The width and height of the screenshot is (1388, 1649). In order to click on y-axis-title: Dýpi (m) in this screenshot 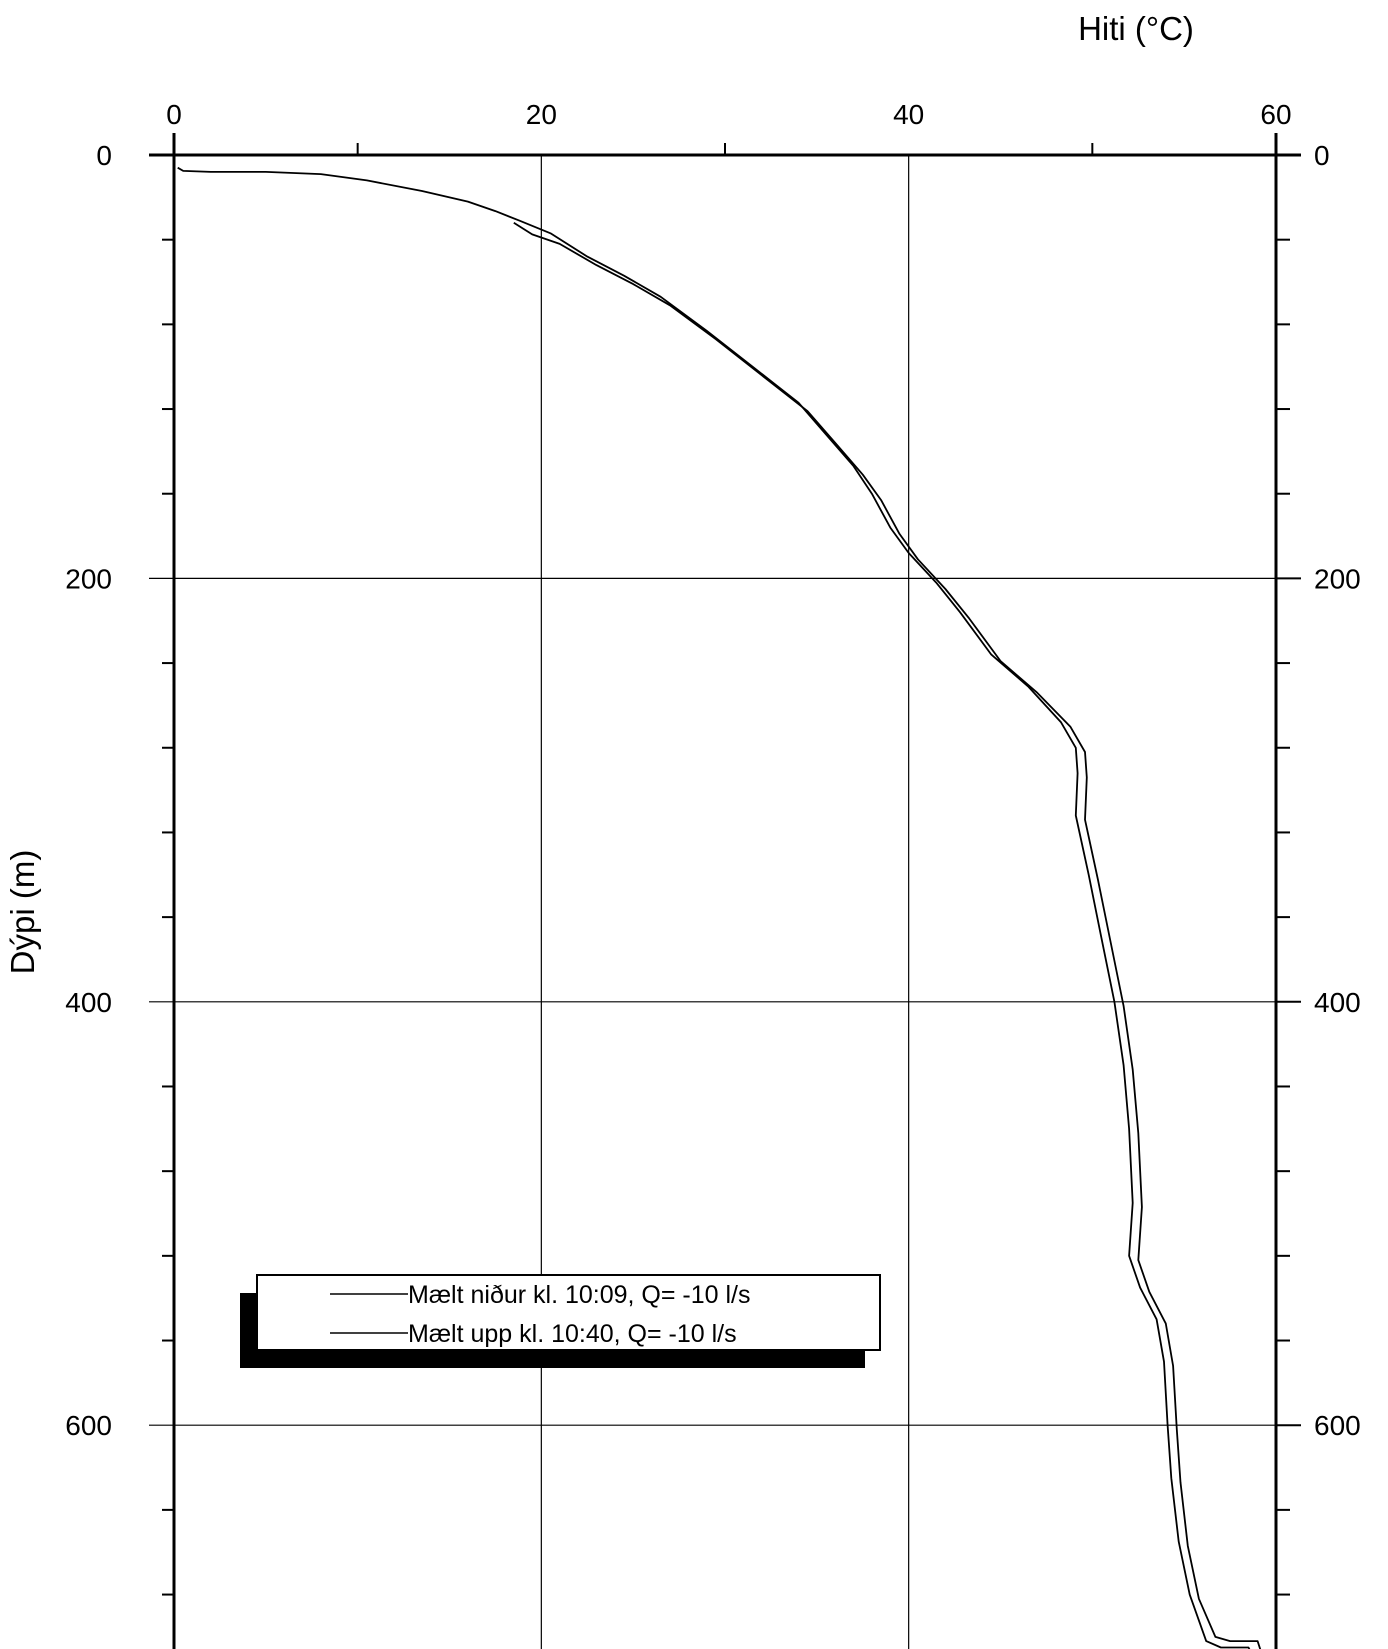, I will do `click(22, 912)`.